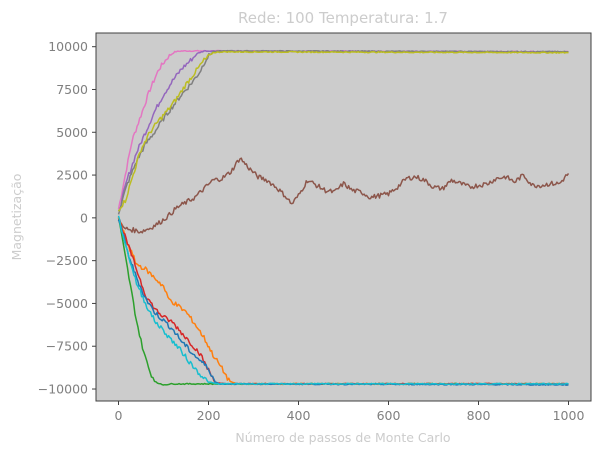 This screenshot has width=600, height=455. Describe the element at coordinates (209, 415) in the screenshot. I see `x-tick-label: 200` at that location.